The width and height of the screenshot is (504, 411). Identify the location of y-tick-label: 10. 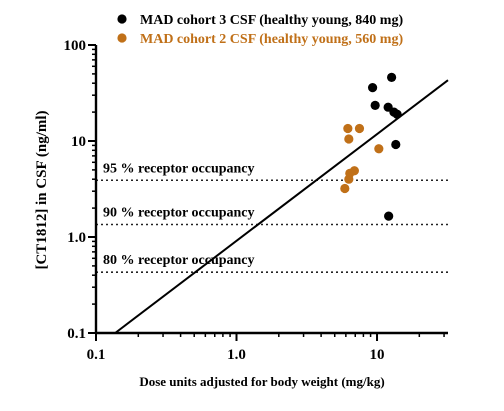
(78, 142).